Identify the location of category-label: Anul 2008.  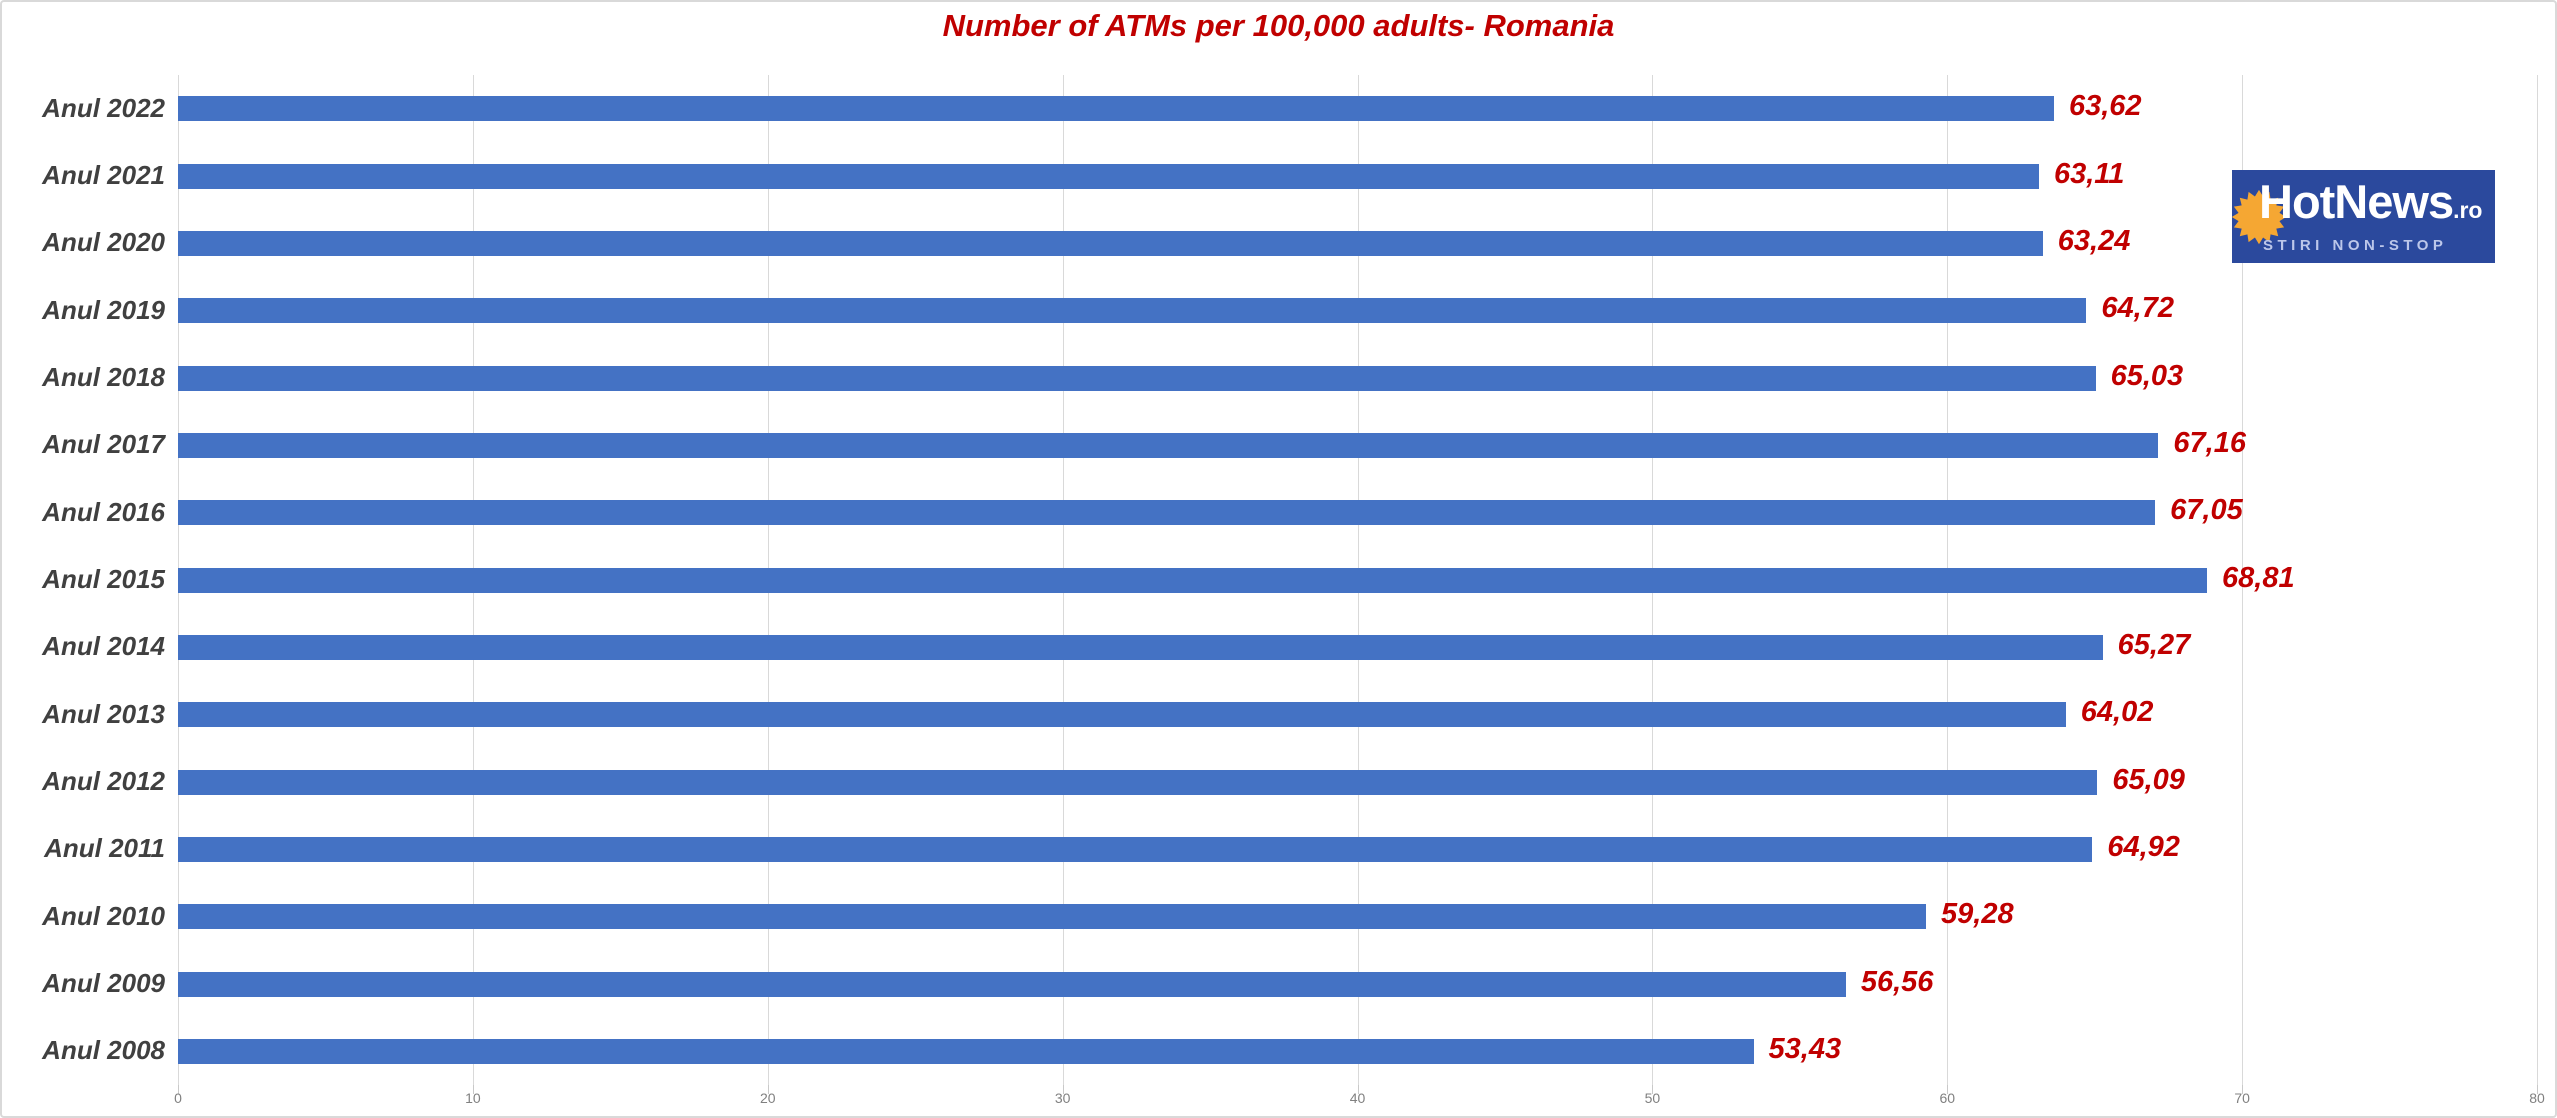
(103, 1050).